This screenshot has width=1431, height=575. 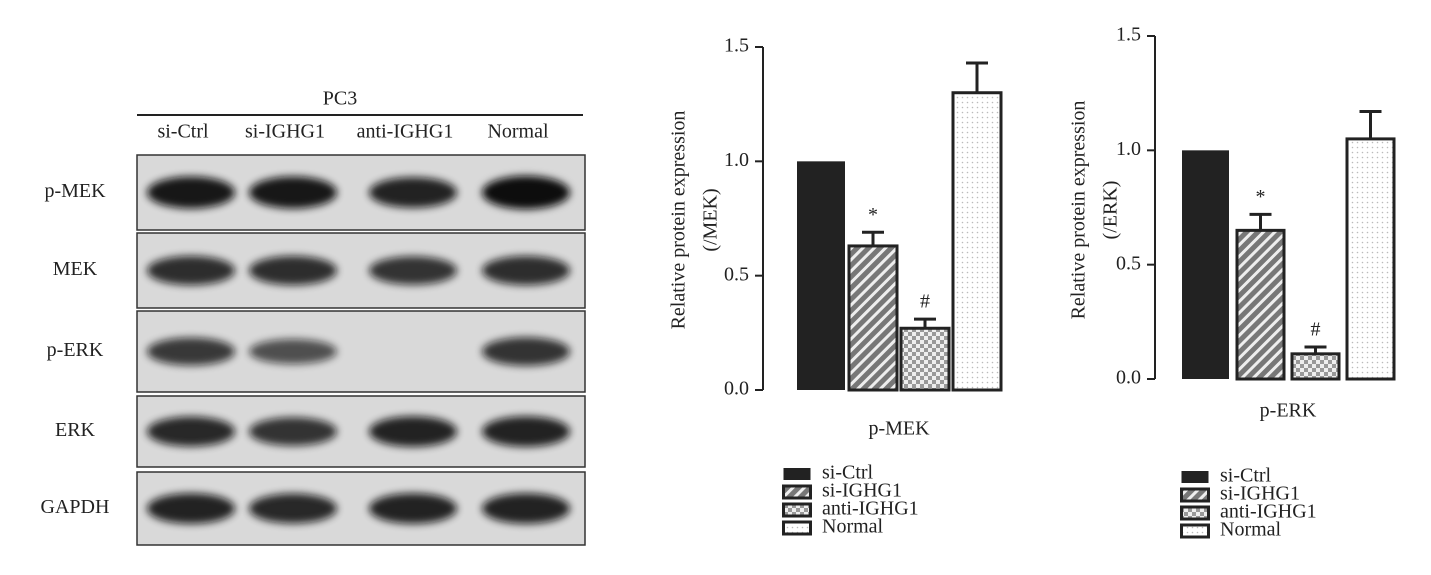 I want to click on x-tick-label: p-ERK, so click(x=1288, y=411).